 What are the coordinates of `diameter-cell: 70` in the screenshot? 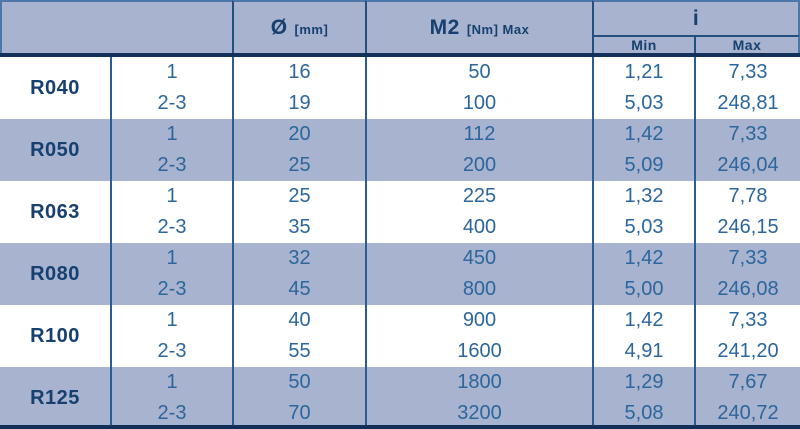 It's located at (298, 413).